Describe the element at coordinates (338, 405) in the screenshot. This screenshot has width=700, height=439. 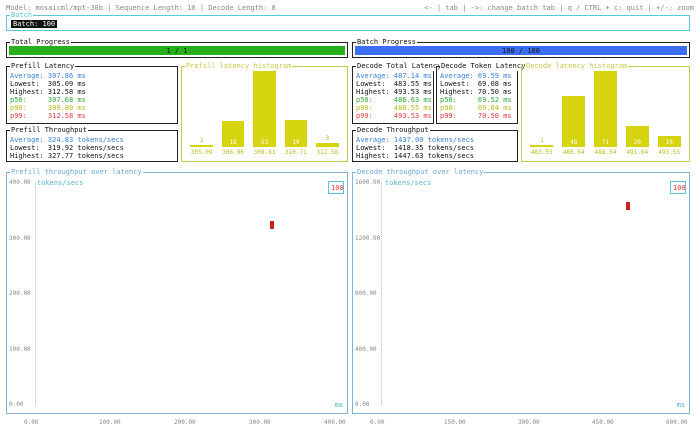
I see `prefill-scatter-xlabel: ms` at that location.